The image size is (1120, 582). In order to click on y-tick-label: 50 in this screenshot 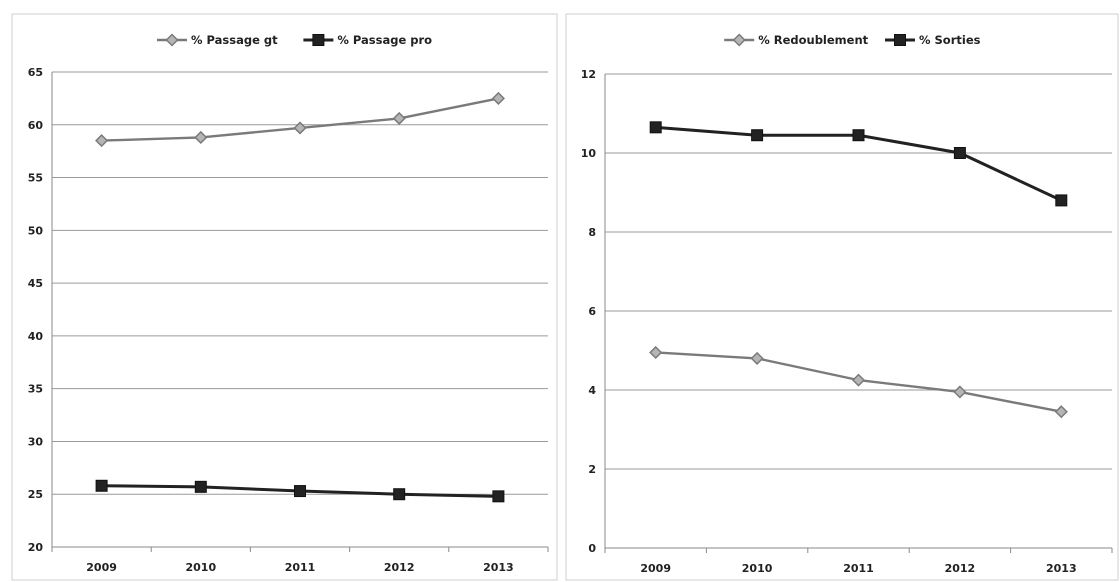, I will do `click(36, 230)`.